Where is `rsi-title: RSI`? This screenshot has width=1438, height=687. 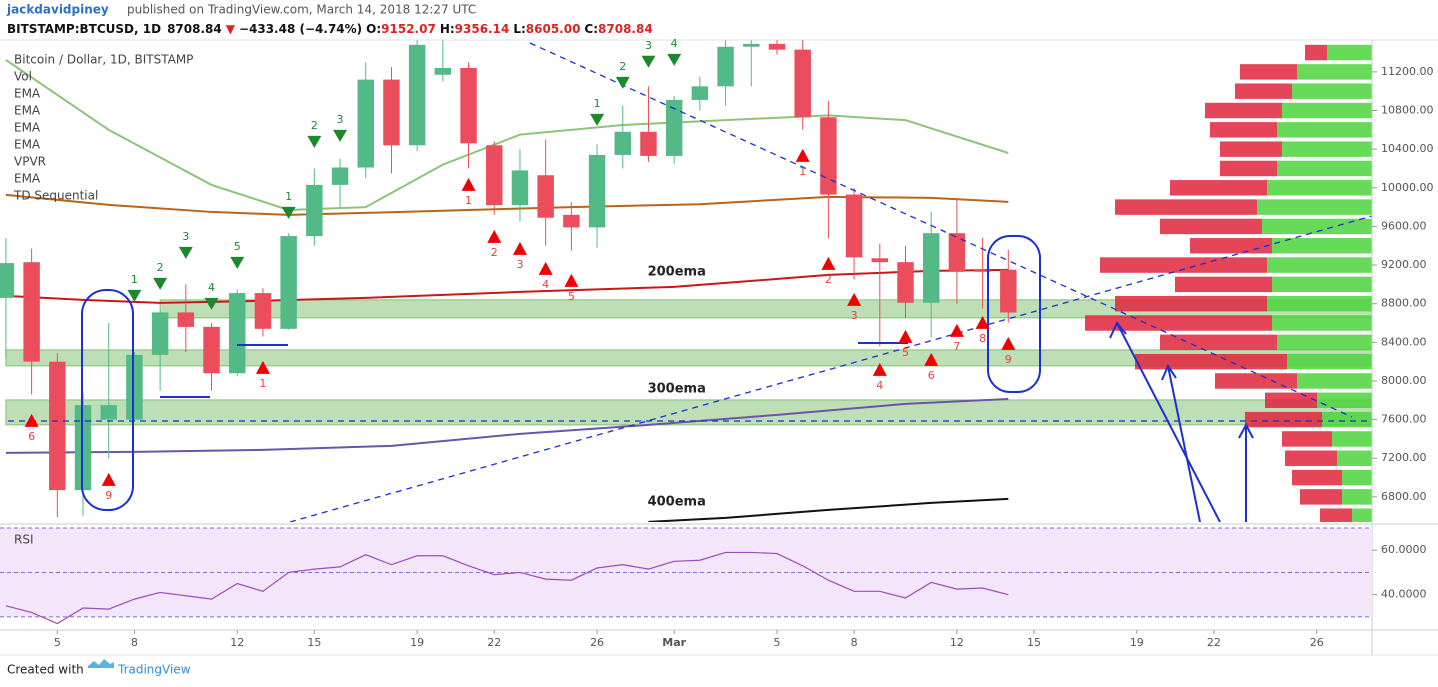 rsi-title: RSI is located at coordinates (24, 540).